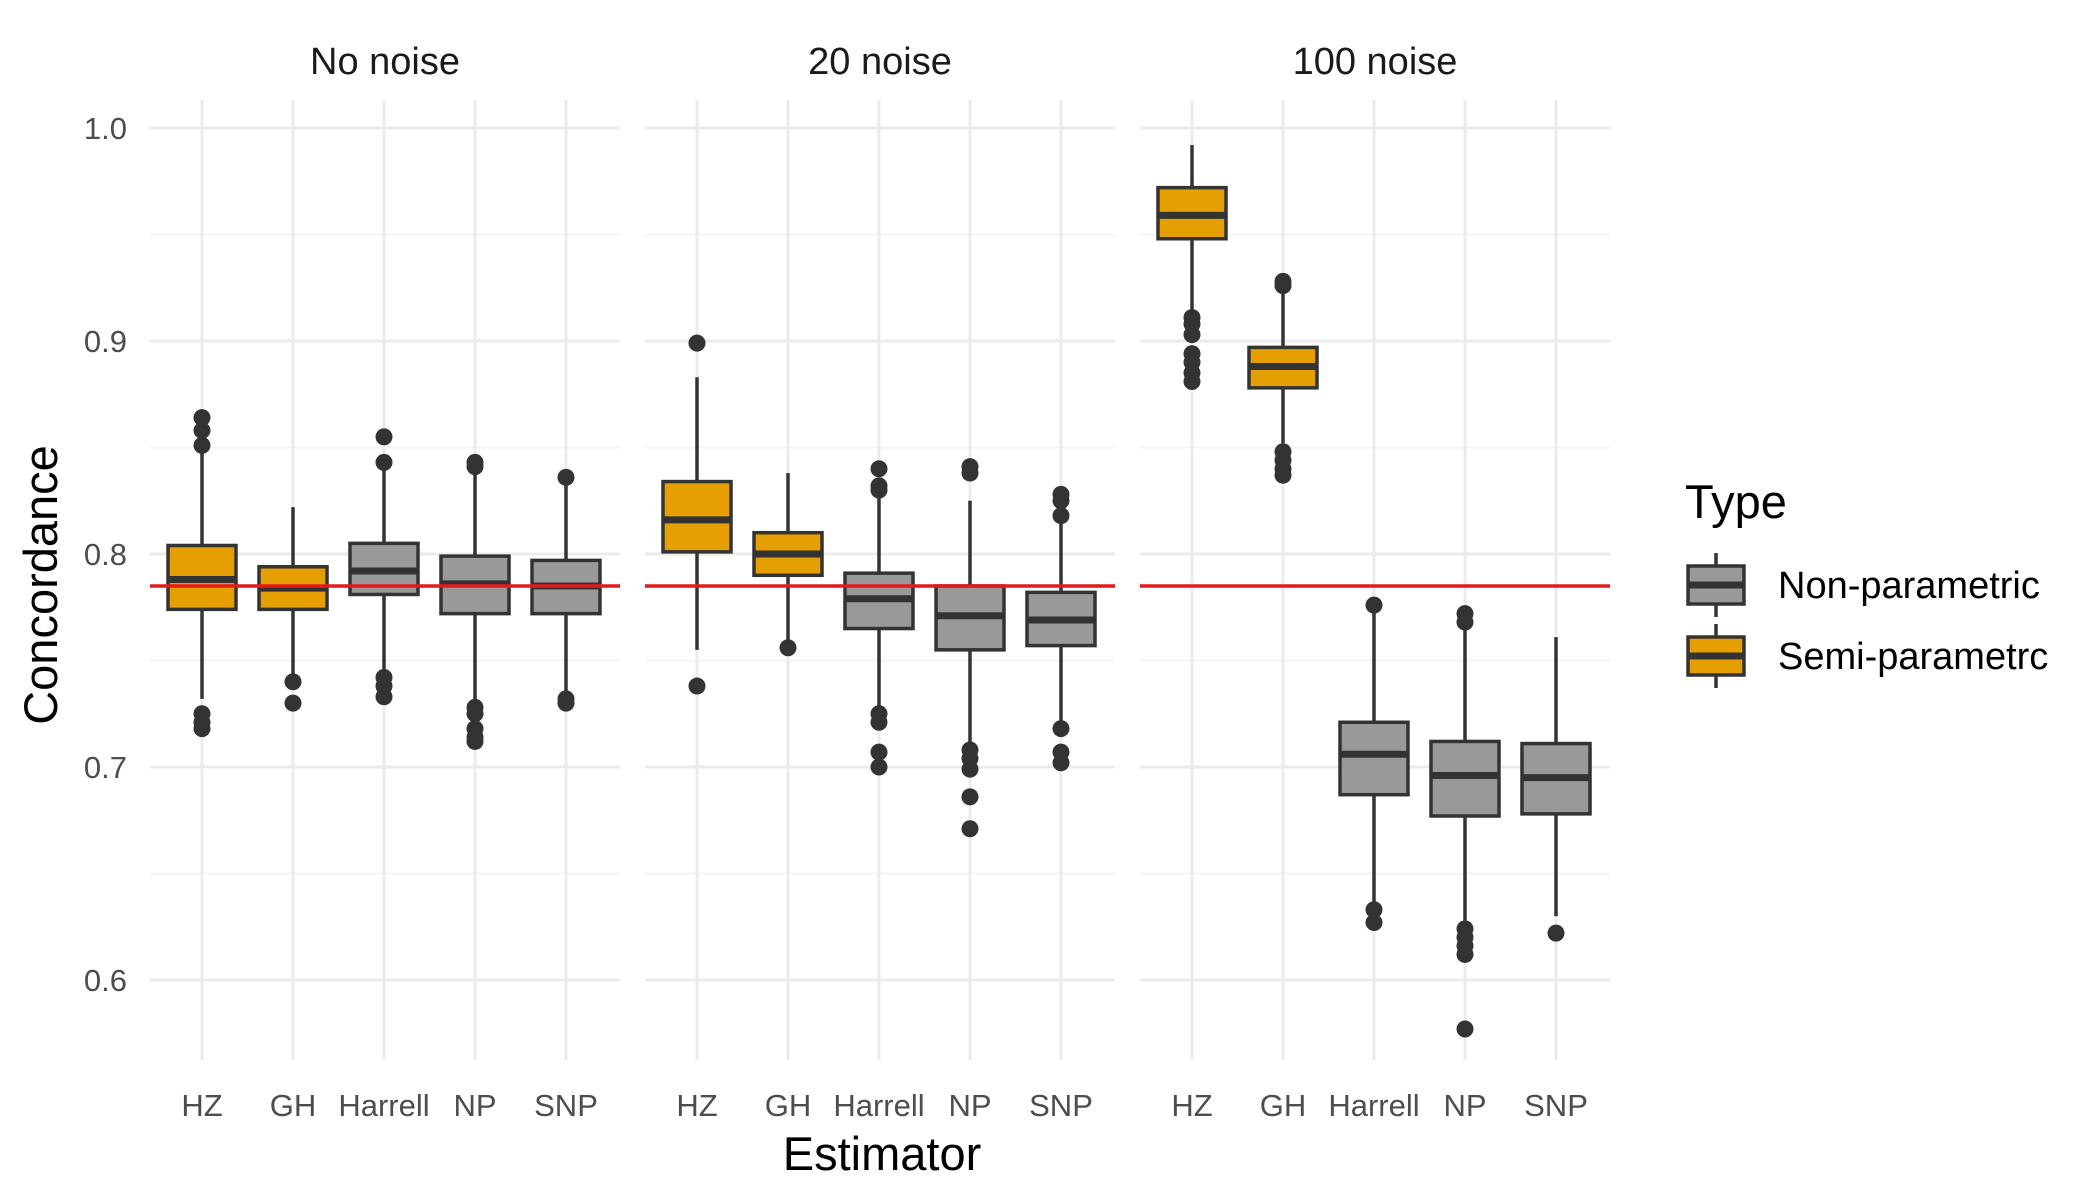  What do you see at coordinates (1375, 62) in the screenshot?
I see `facet-title: 100 noise` at bounding box center [1375, 62].